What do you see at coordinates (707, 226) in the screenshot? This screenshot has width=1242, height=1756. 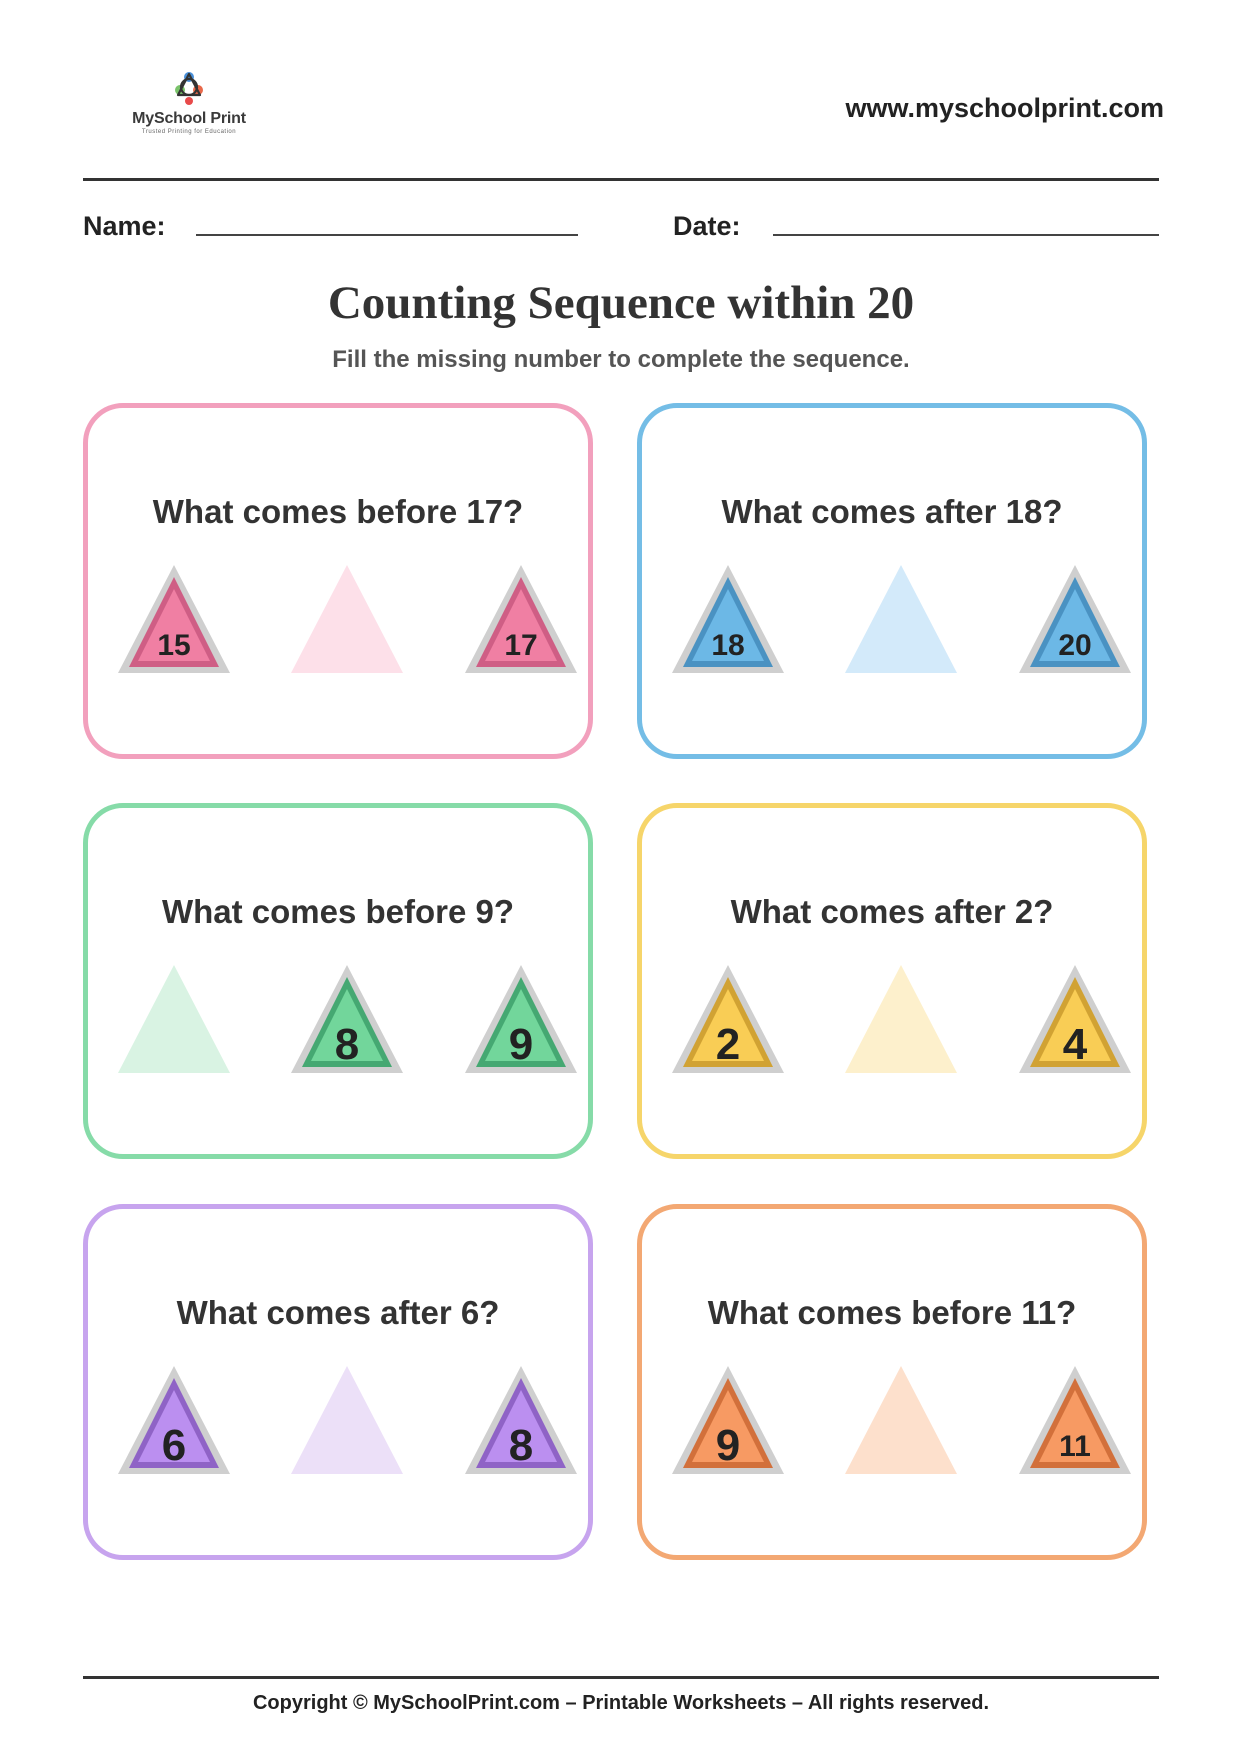 I see `date-label: Date:` at bounding box center [707, 226].